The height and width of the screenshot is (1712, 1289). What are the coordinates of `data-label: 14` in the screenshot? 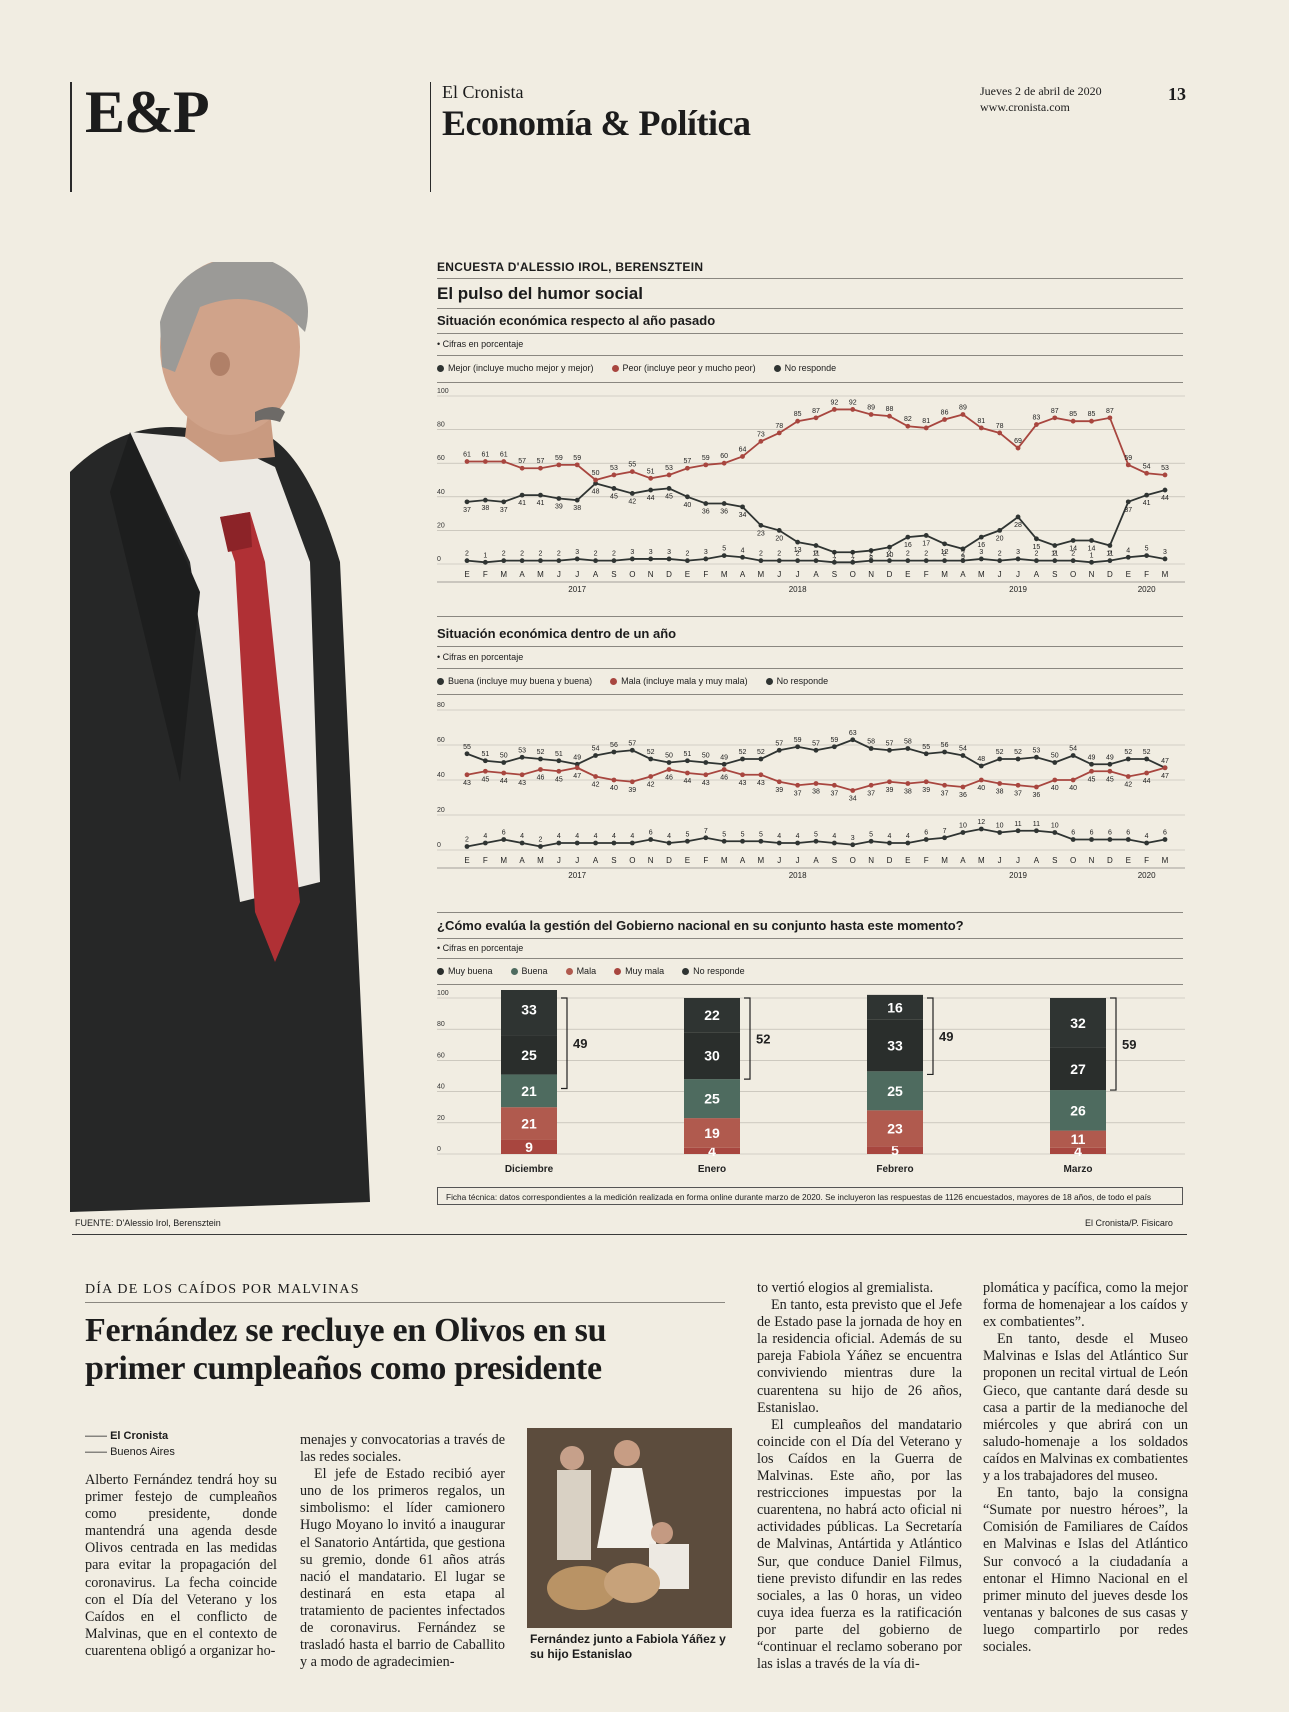 It's located at (1073, 548).